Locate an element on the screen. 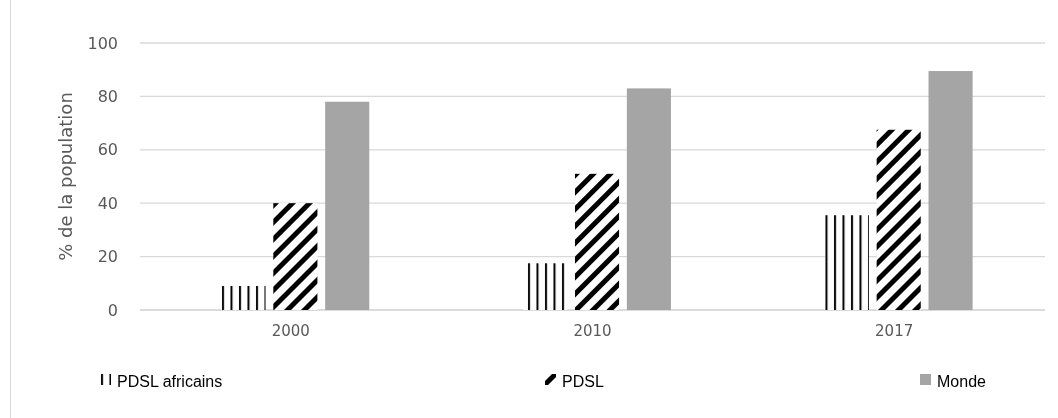 The image size is (1058, 418). legend-label: PDSL is located at coordinates (583, 381).